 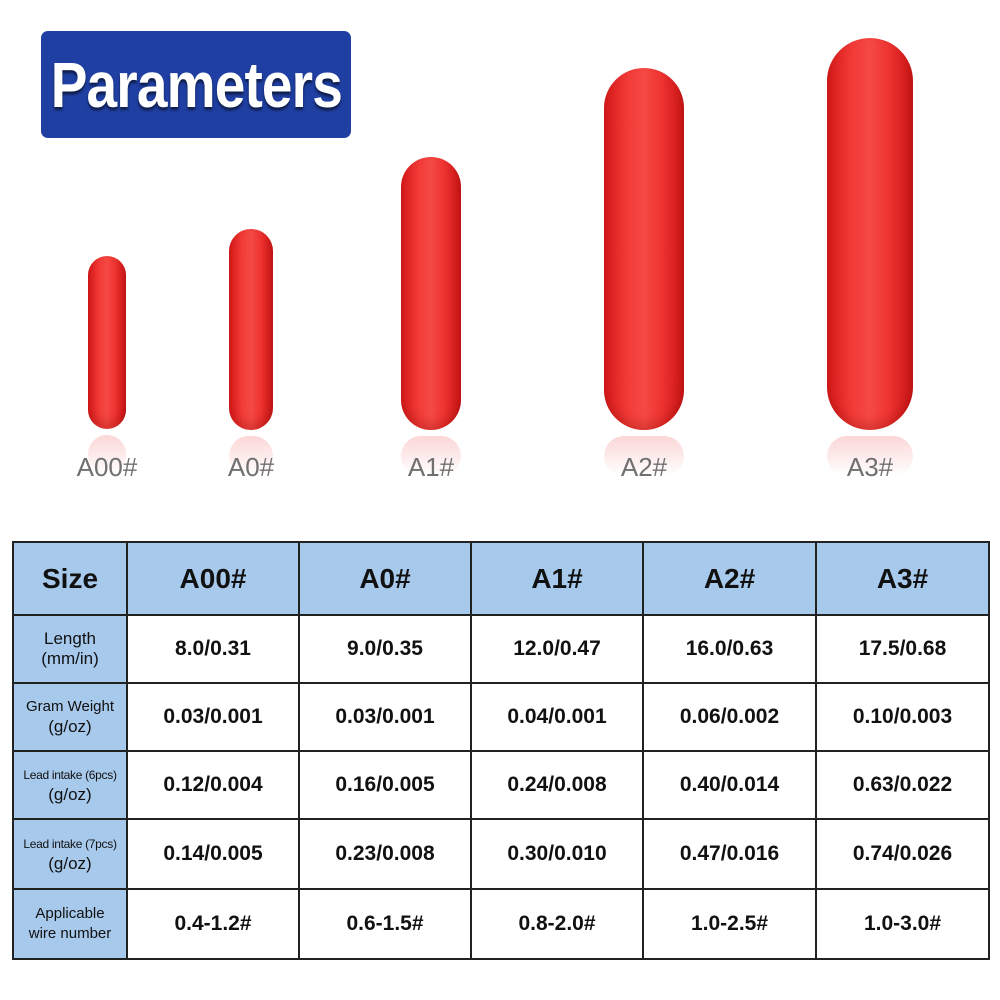 I want to click on table-cell: 9.0/0.35, so click(x=385, y=649).